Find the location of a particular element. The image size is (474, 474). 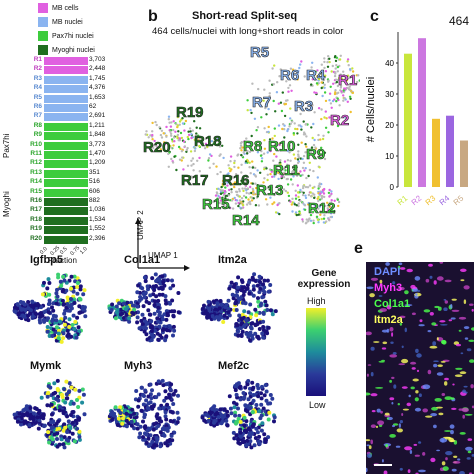

bar-chart-ylabel: # Cells/nuclei is located at coordinates (371, 109).